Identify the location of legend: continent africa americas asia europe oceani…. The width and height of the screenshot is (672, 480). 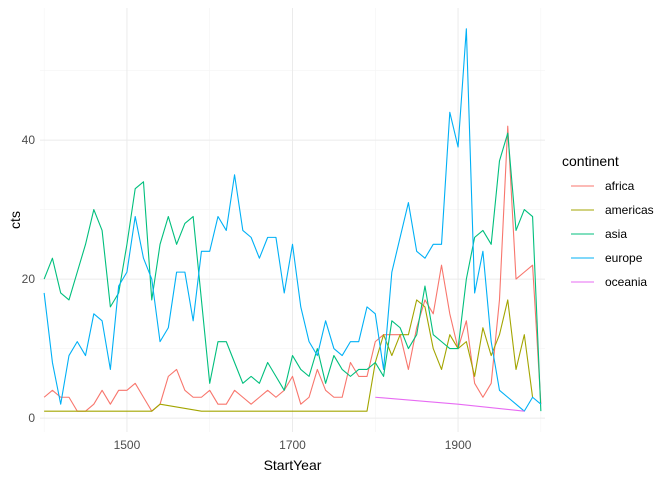
(608, 221).